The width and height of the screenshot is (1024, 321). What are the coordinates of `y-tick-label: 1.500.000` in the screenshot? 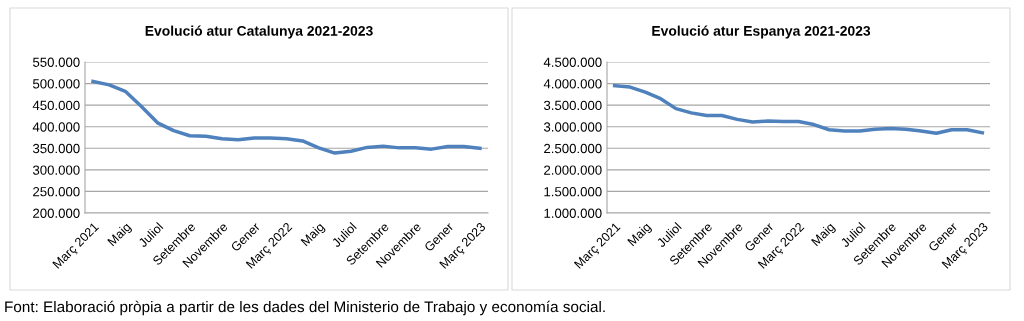 It's located at (573, 192).